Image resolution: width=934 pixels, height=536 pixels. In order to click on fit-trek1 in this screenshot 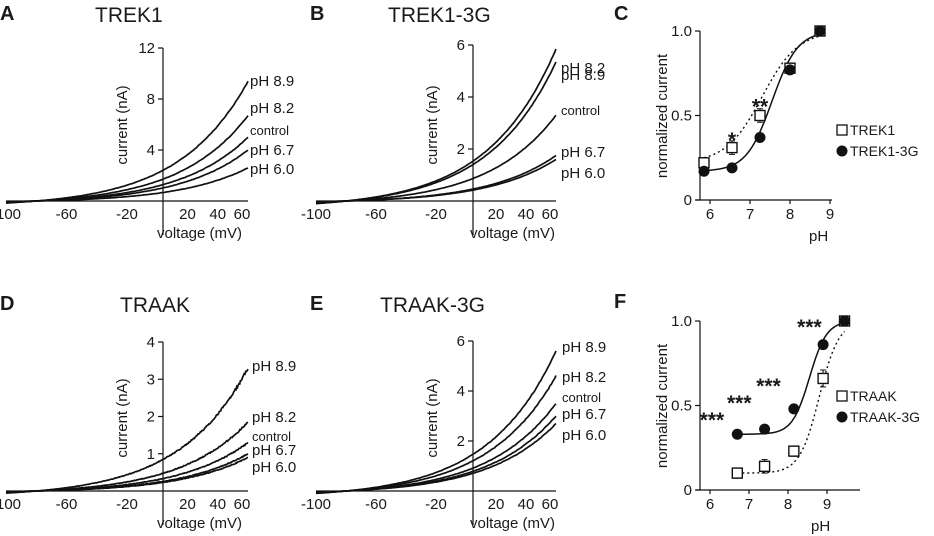, I will do `click(762, 97)`.